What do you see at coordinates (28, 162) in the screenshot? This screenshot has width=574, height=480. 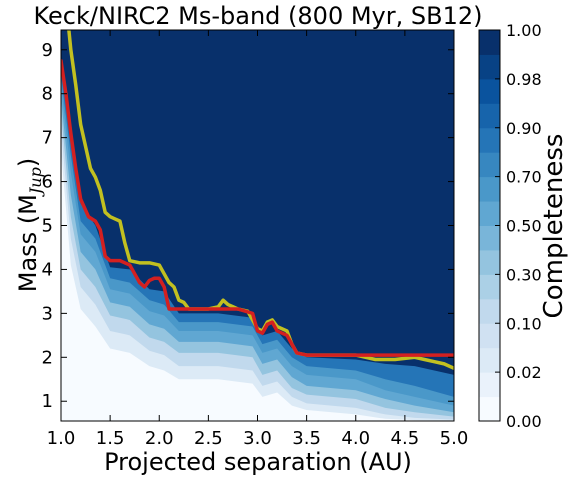 I see `y-axis-label-close: )` at bounding box center [28, 162].